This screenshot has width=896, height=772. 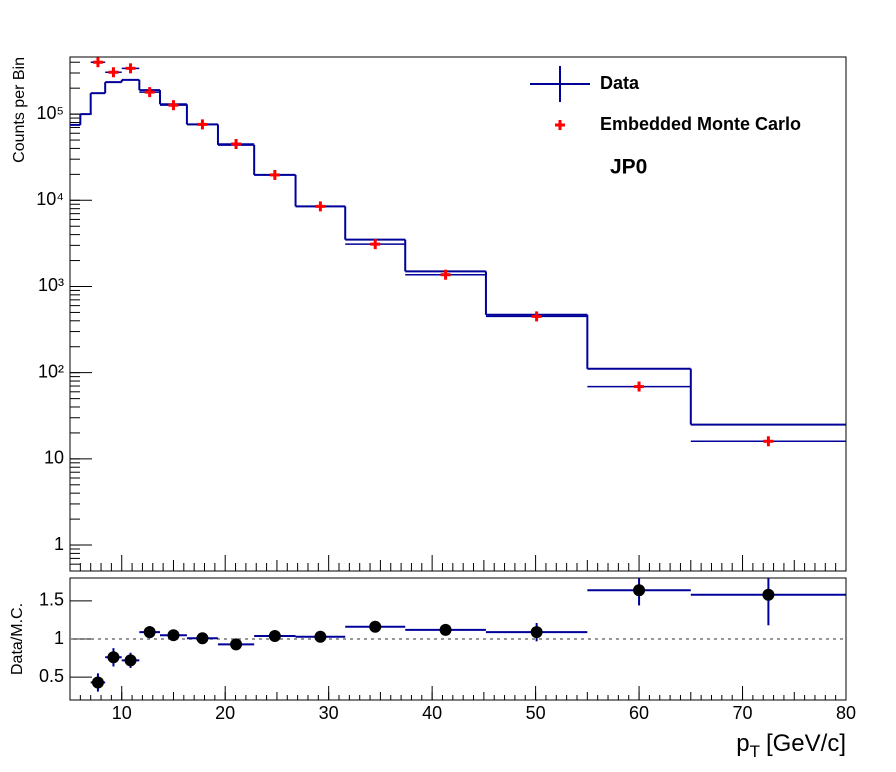 What do you see at coordinates (17, 639) in the screenshot?
I see `ratio-axis-title: Data/M.C.` at bounding box center [17, 639].